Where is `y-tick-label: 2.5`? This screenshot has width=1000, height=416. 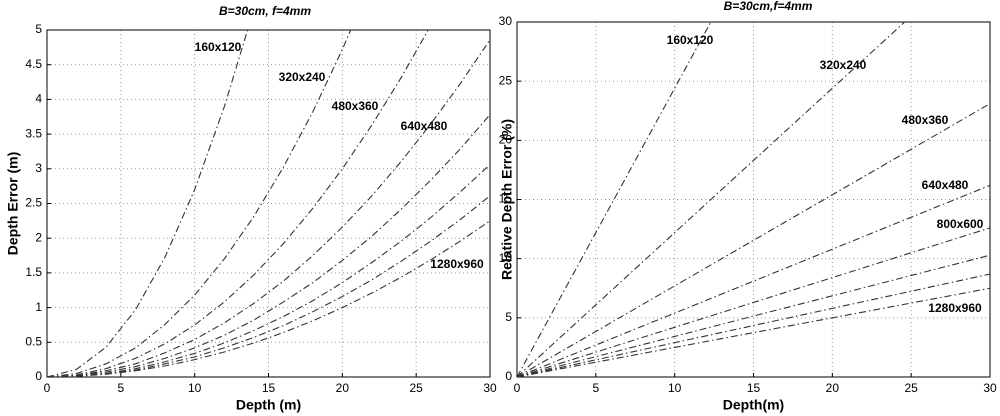 y-tick-label: 2.5 is located at coordinates (33, 203).